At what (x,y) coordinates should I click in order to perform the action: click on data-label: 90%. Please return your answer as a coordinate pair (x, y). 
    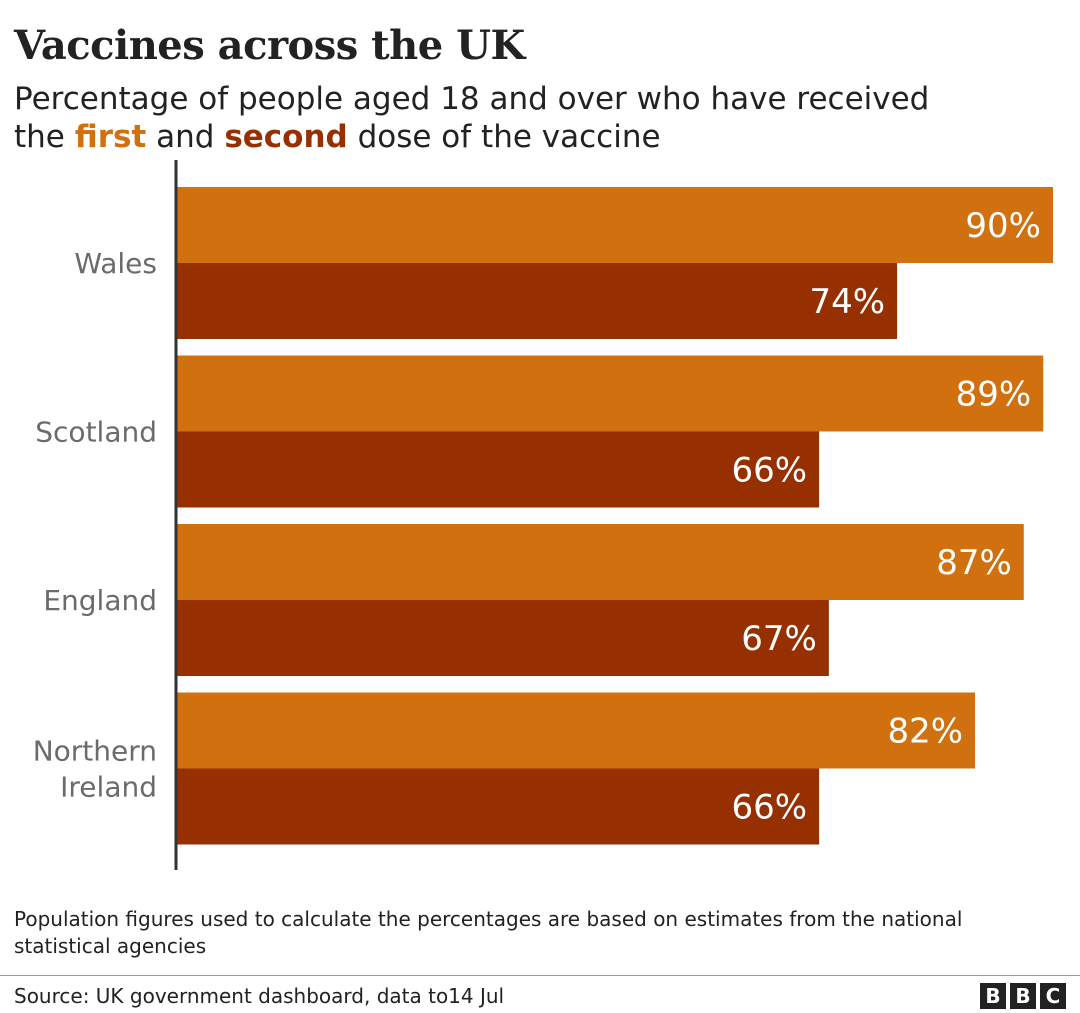
    Looking at the image, I should click on (1003, 226).